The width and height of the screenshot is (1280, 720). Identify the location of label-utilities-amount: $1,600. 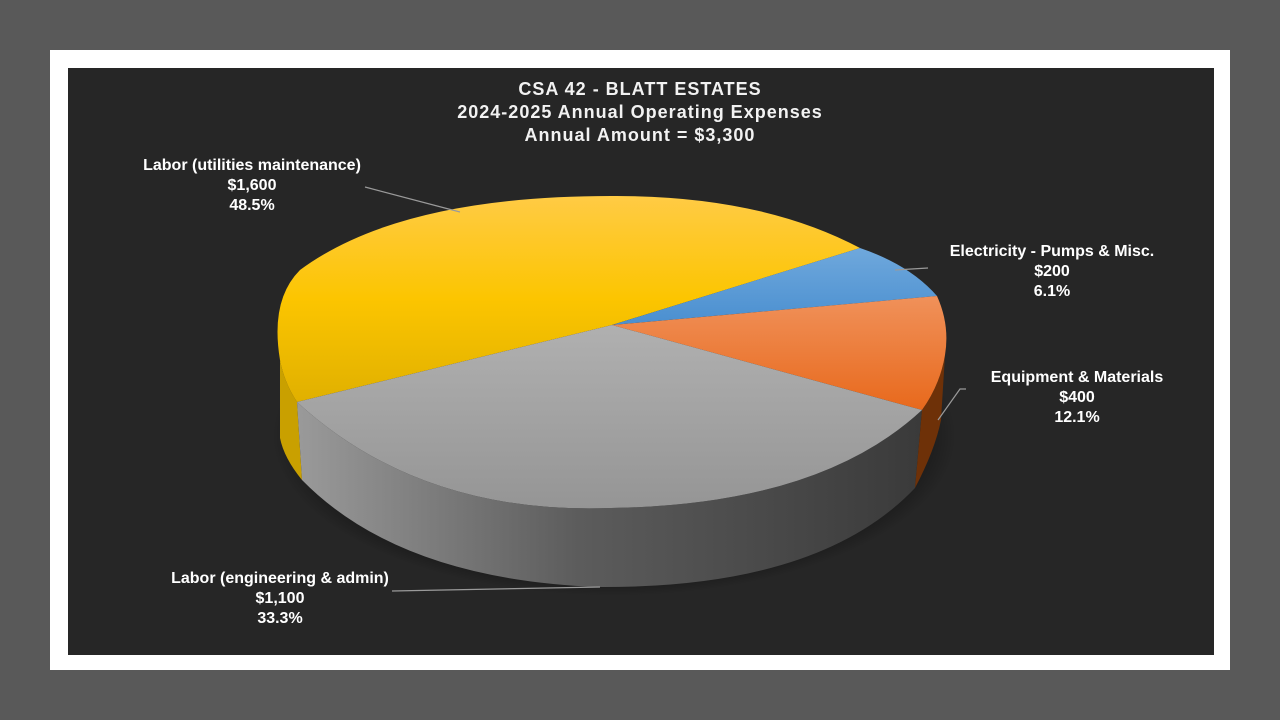
(252, 185).